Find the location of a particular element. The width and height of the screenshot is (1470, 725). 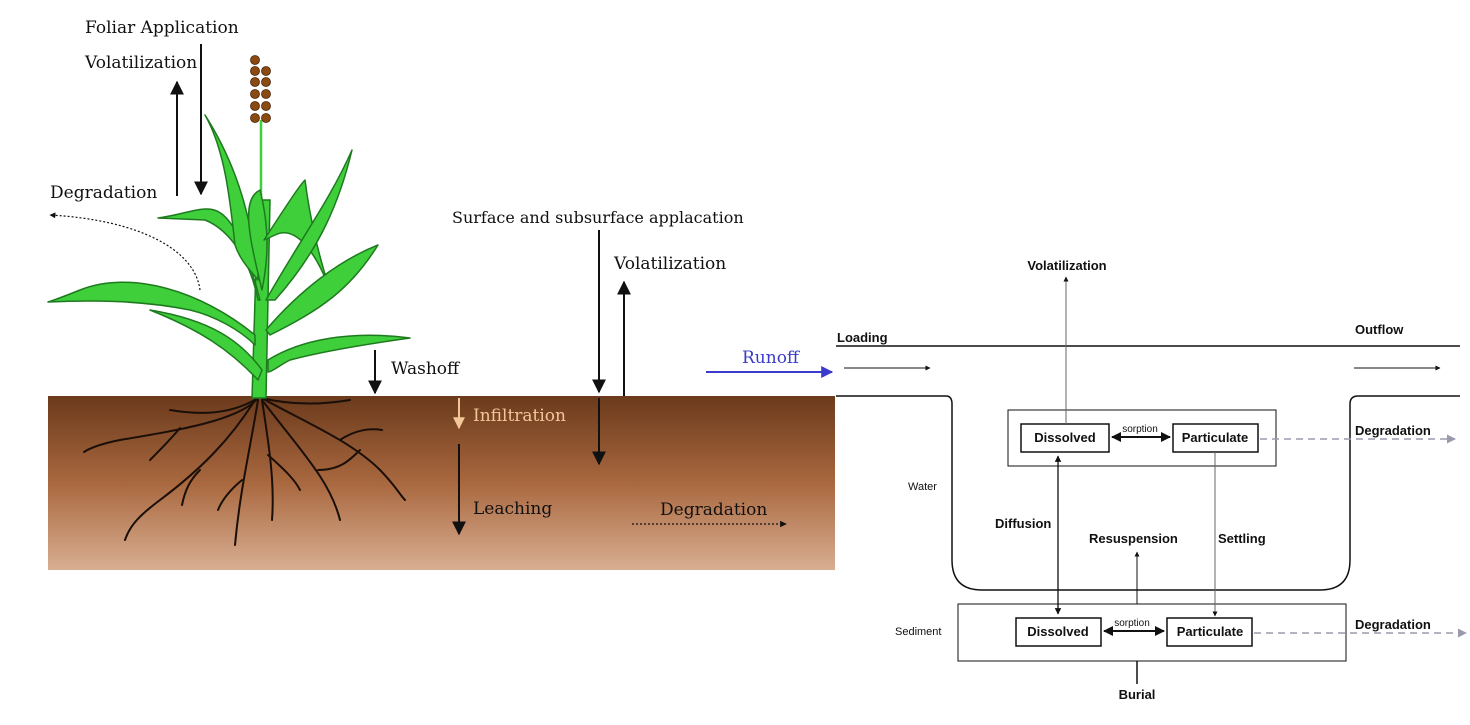

plant-leaves is located at coordinates (229, 247).